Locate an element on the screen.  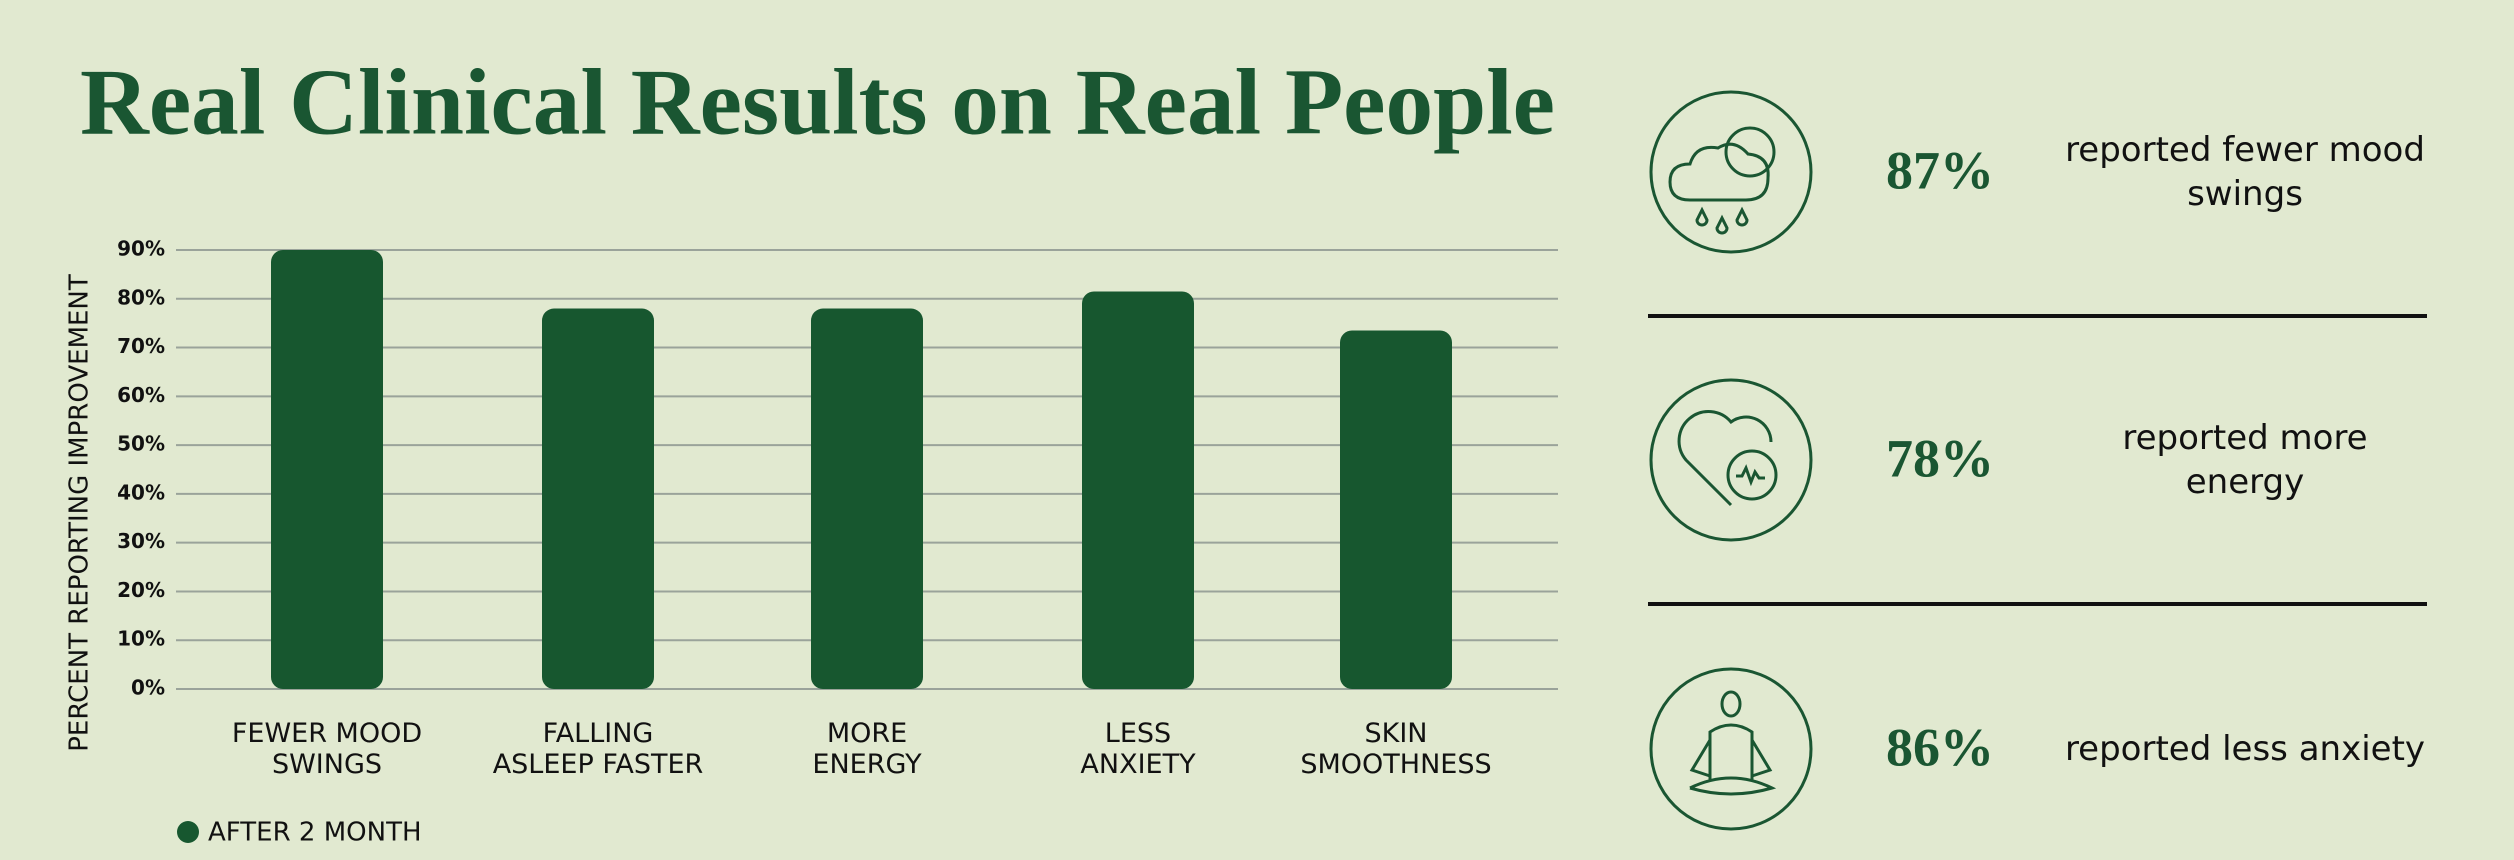
x-tick-label: MORE ENERGY is located at coordinates (867, 749).